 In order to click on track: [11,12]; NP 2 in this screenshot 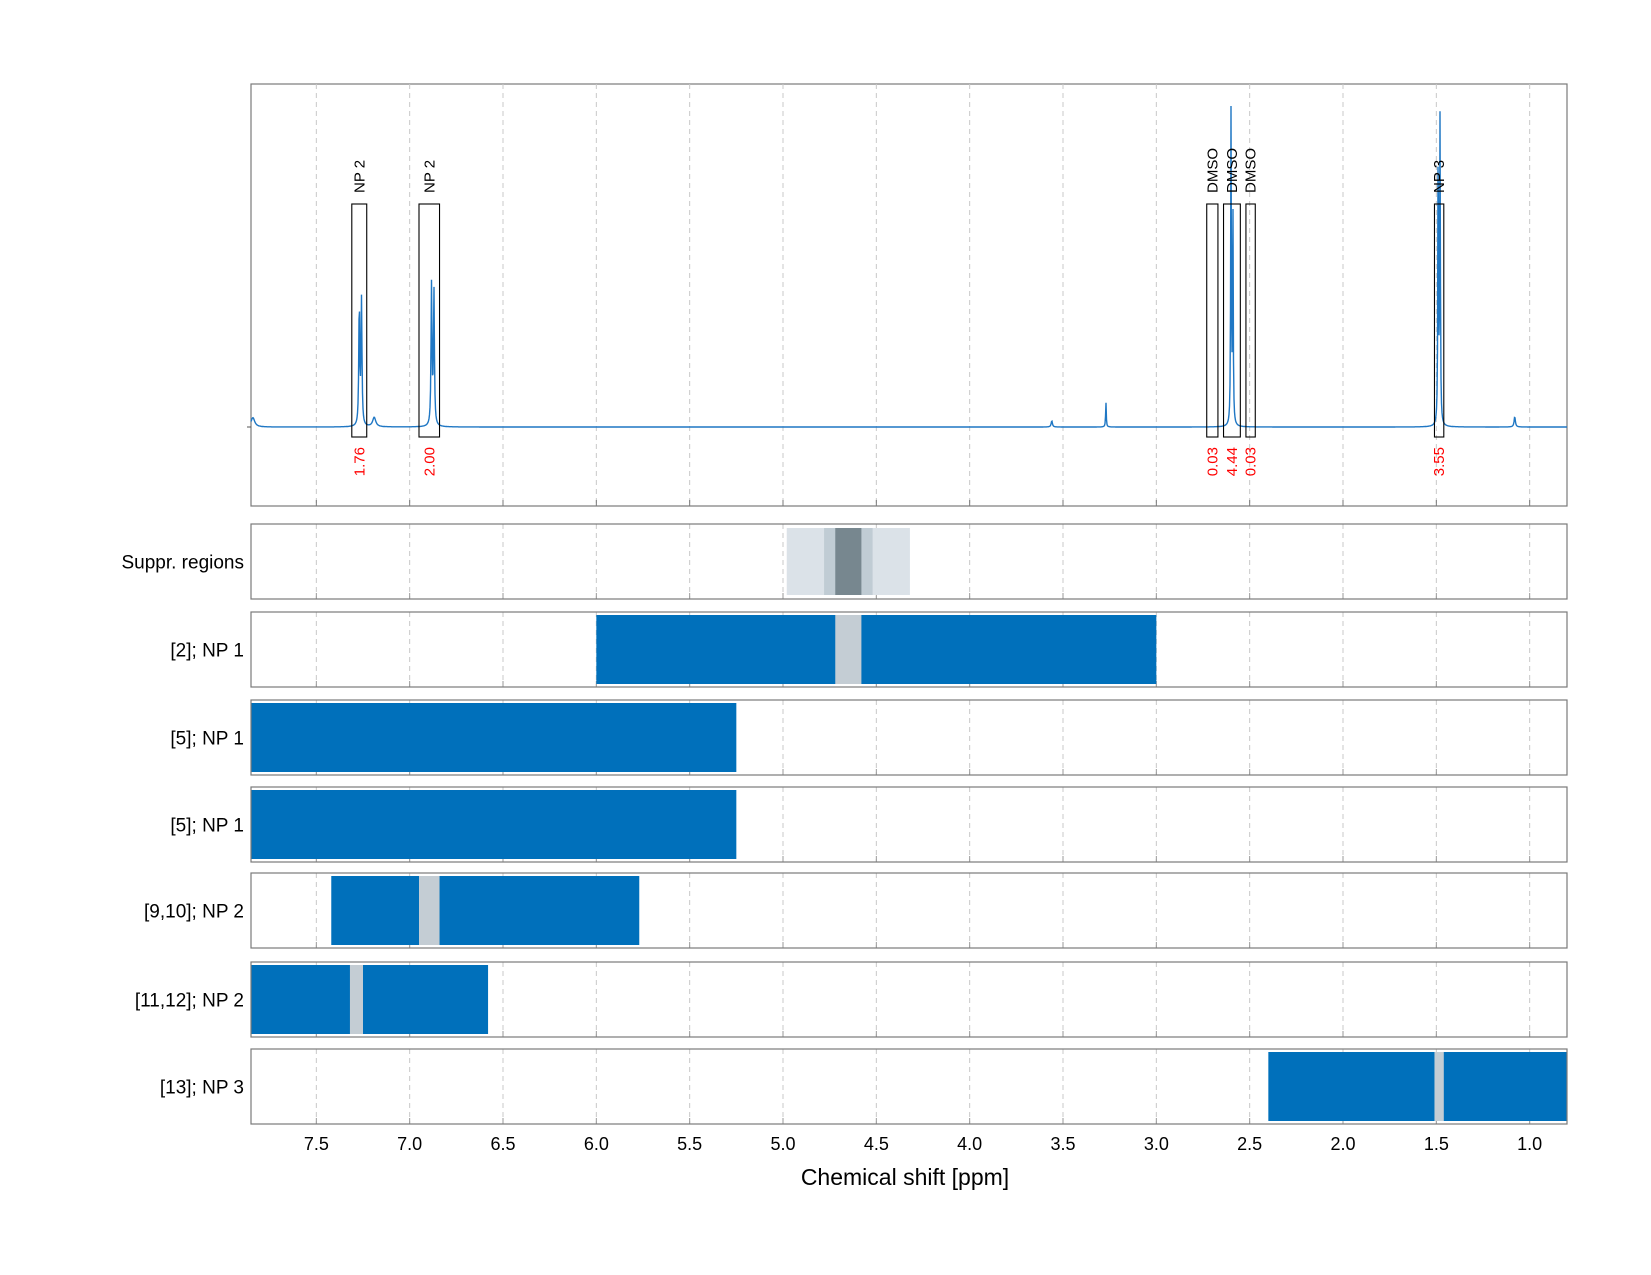, I will do `click(851, 999)`.